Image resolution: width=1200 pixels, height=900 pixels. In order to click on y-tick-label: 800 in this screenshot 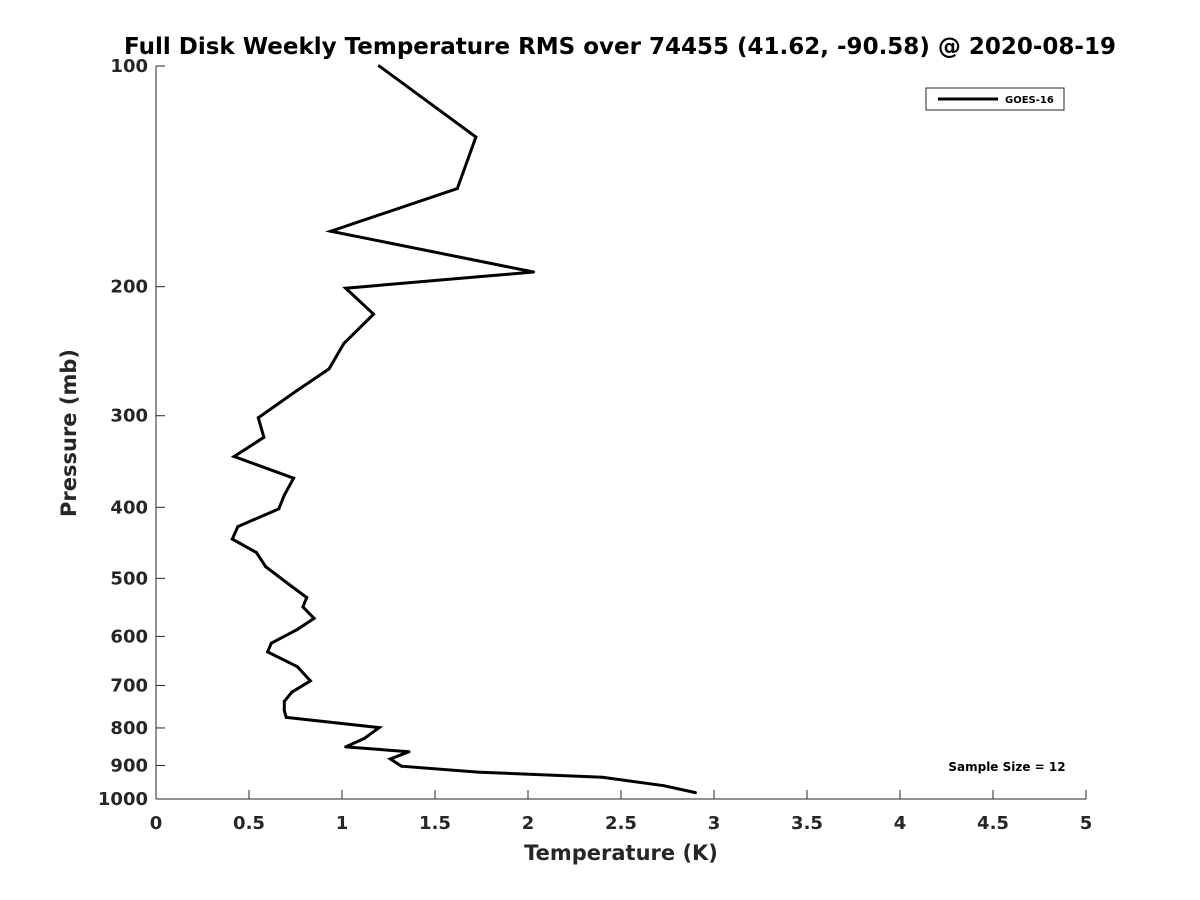, I will do `click(129, 728)`.